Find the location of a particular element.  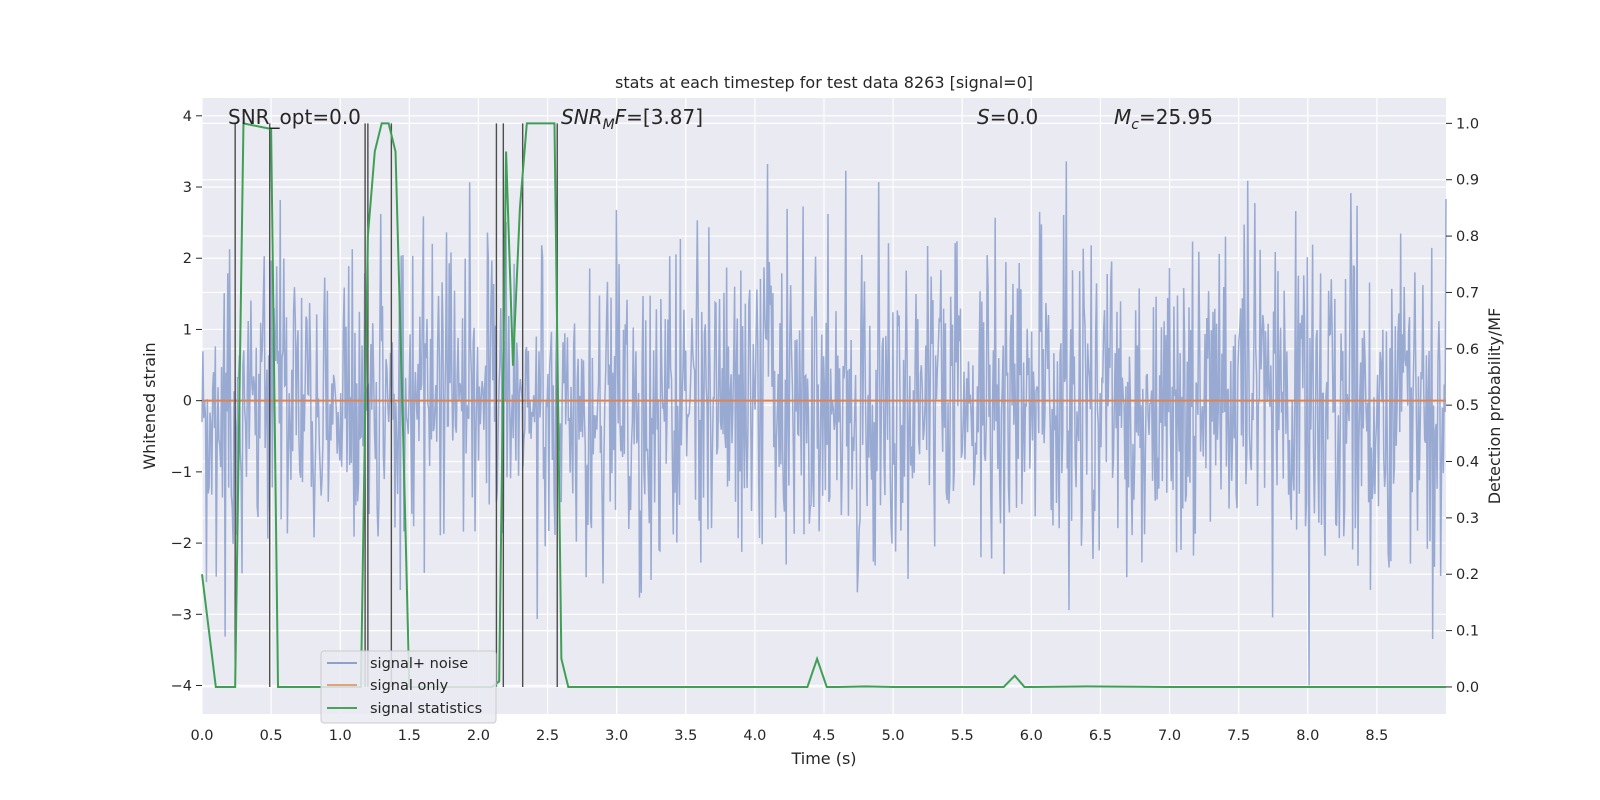

annotation-s-symbol: S is located at coordinates (983, 117).